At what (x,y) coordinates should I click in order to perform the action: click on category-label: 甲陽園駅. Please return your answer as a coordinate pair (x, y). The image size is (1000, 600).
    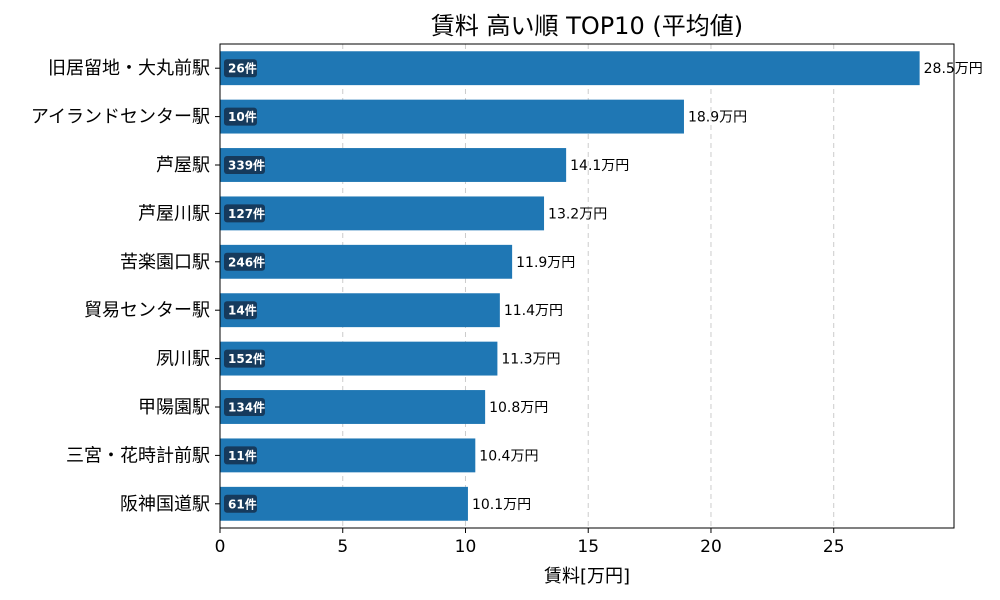
    Looking at the image, I should click on (174, 407).